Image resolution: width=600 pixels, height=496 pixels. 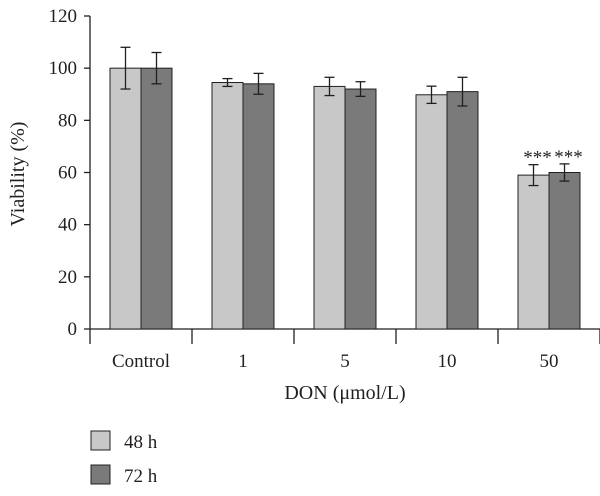 What do you see at coordinates (67, 277) in the screenshot?
I see `y-tick-label: 20` at bounding box center [67, 277].